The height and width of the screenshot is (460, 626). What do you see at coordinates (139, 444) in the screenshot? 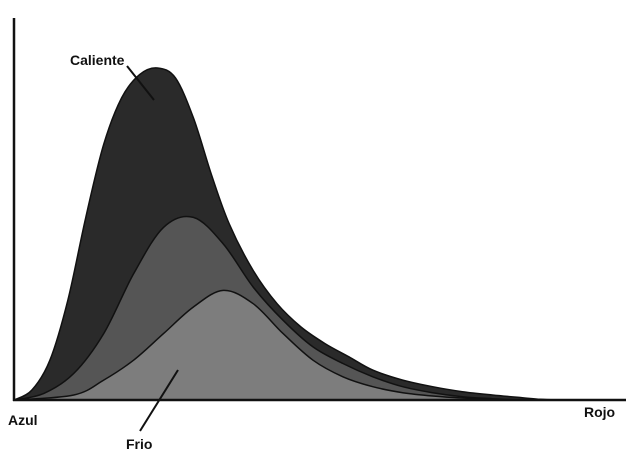
I see `annotation-frio: Frio` at bounding box center [139, 444].